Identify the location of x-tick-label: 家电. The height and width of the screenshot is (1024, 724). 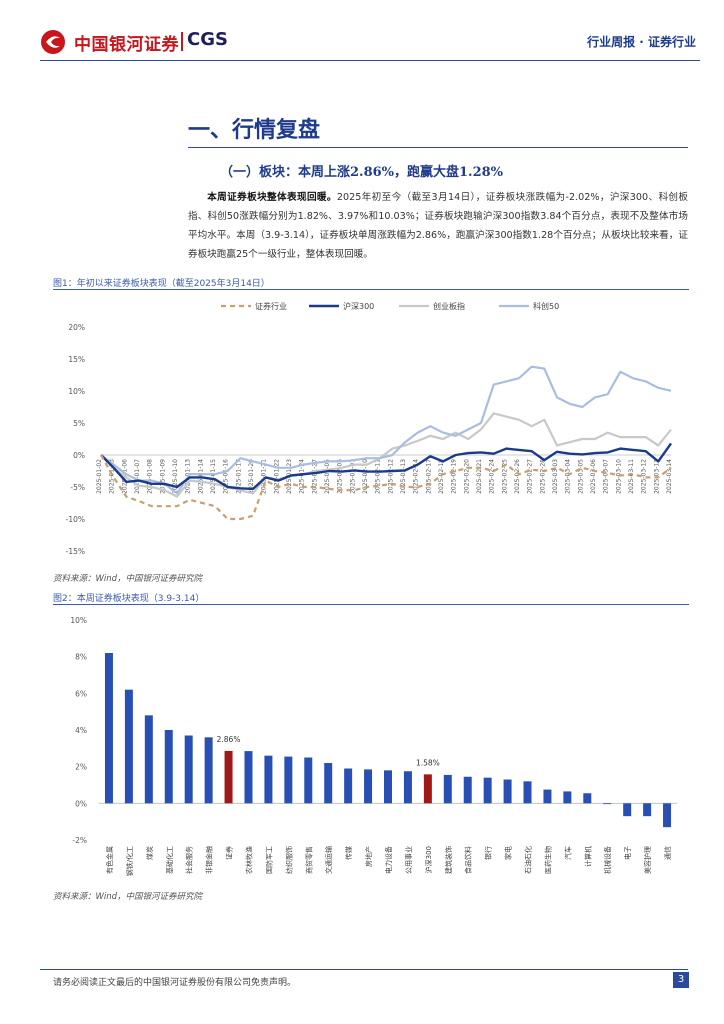
(508, 853).